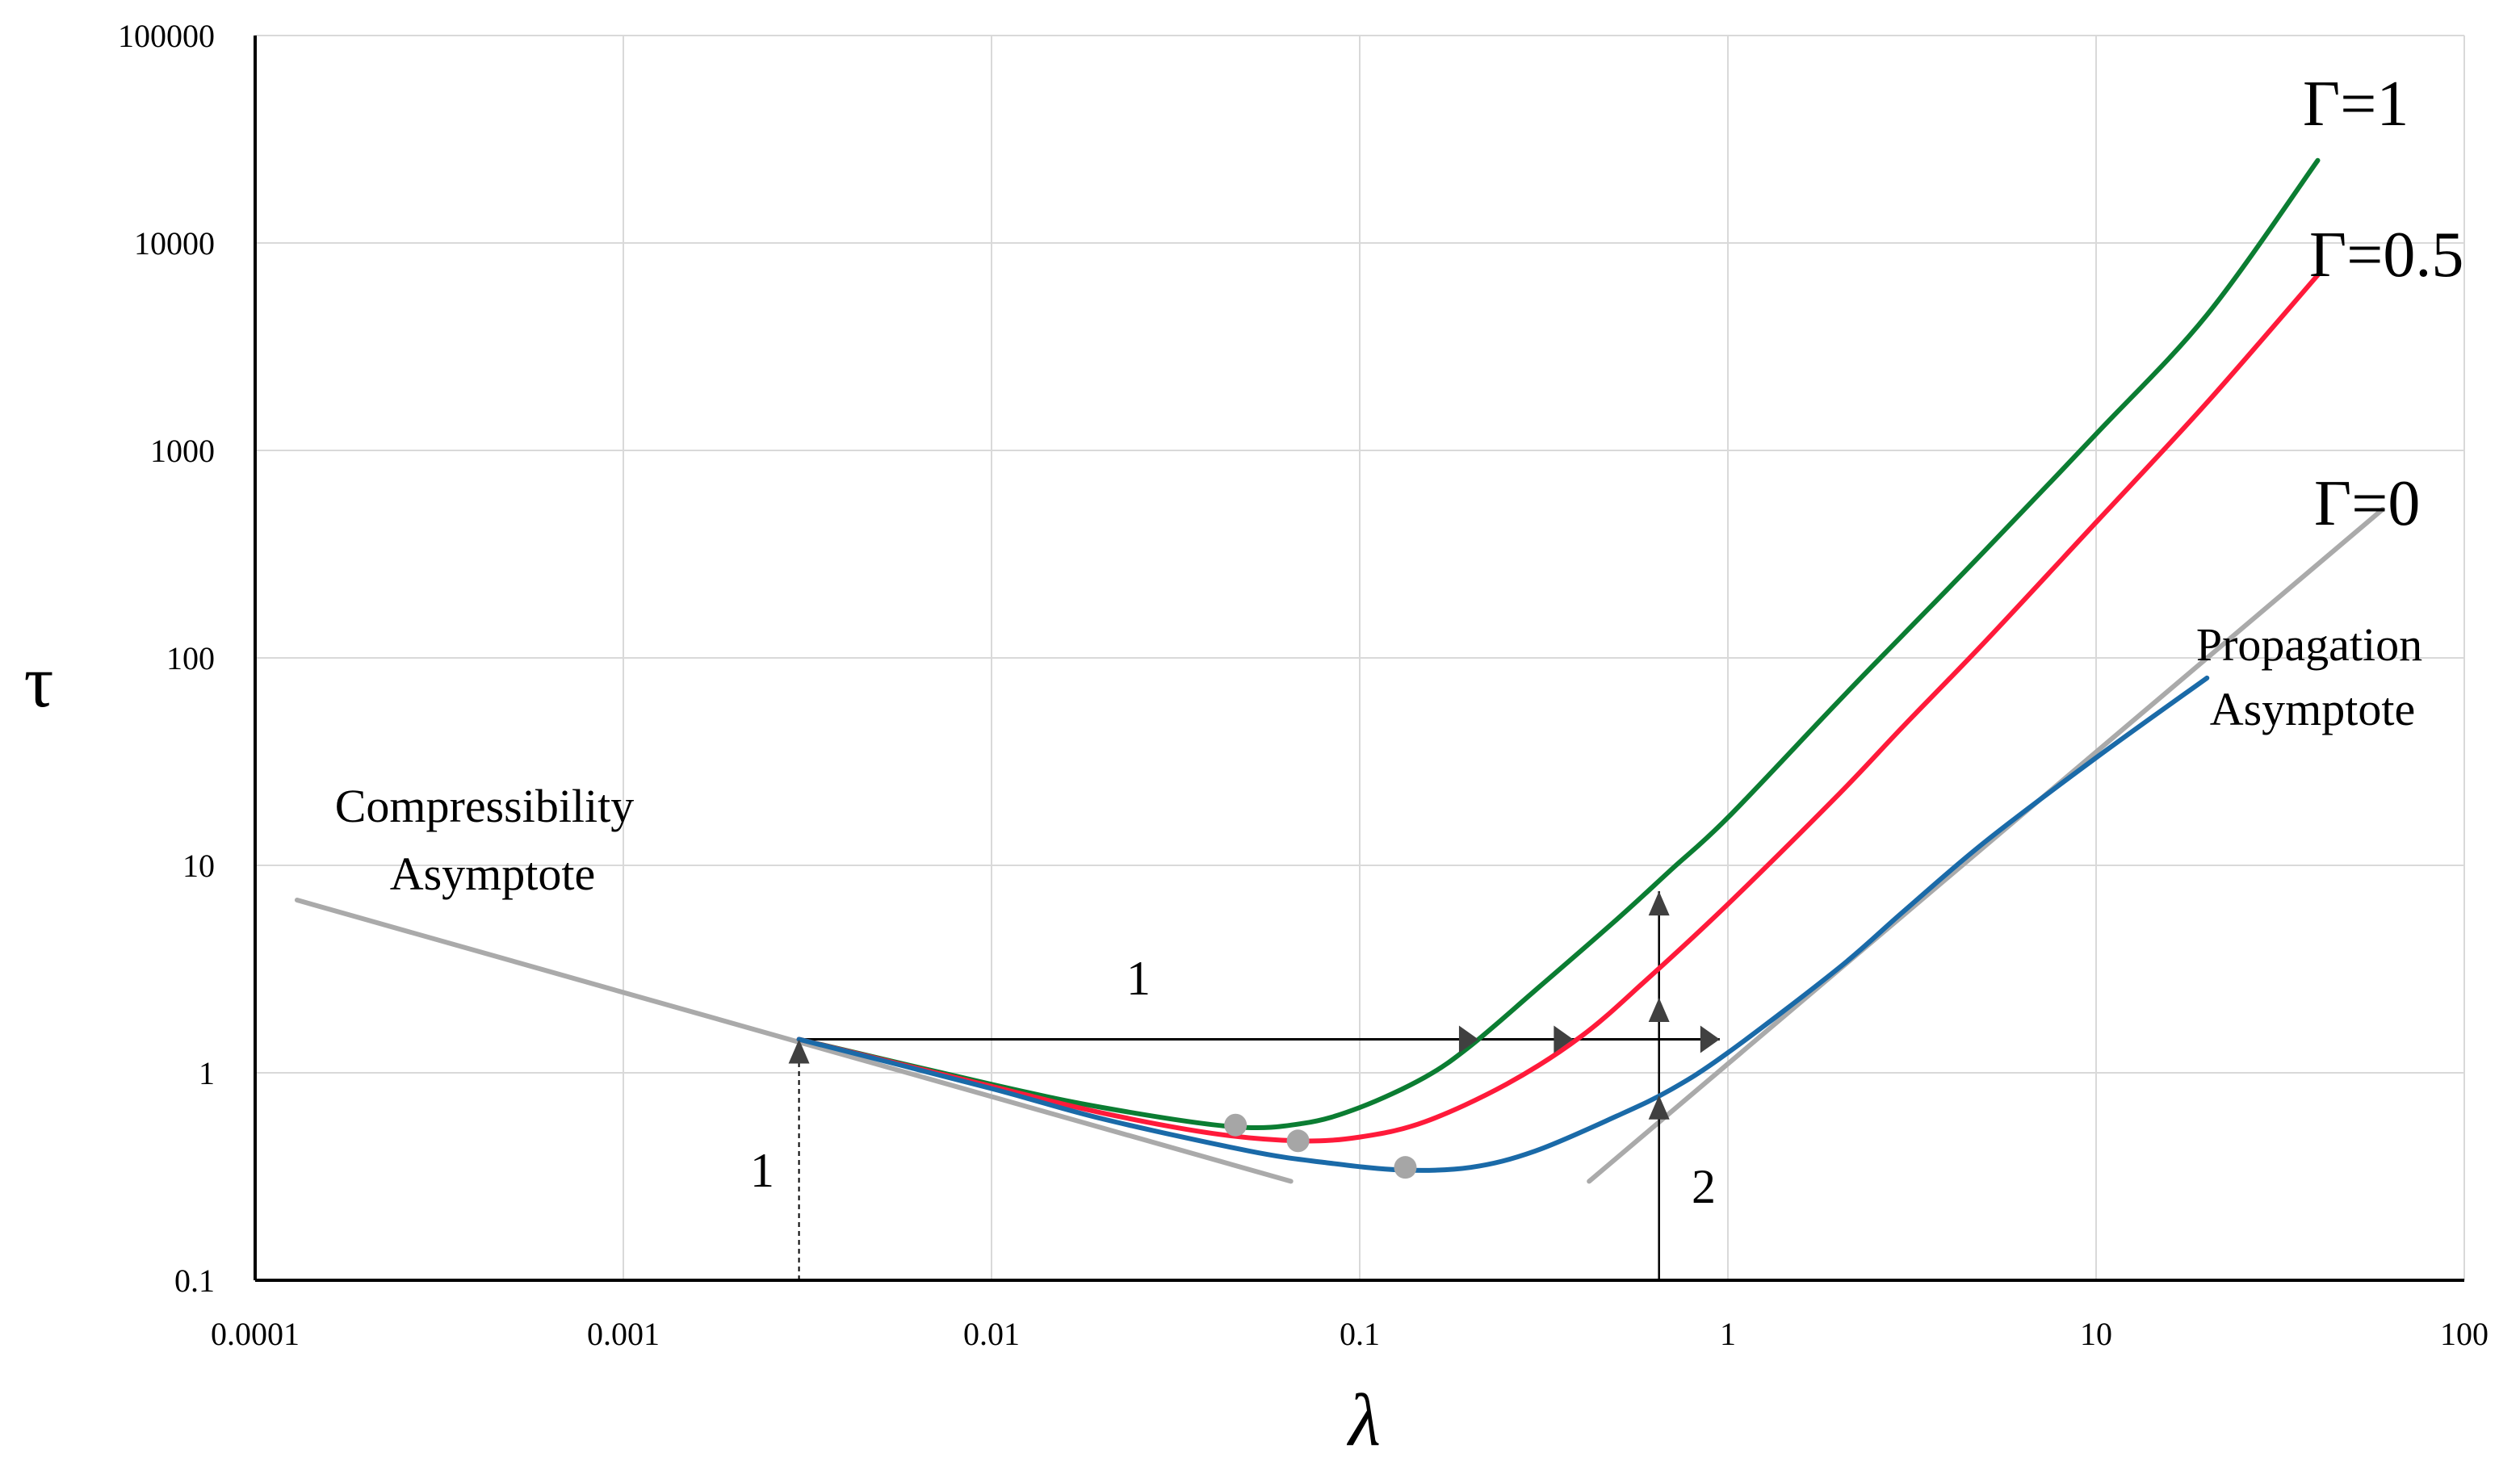 The image size is (2520, 1474). What do you see at coordinates (1363, 1420) in the screenshot?
I see `x-axis-label: λ` at bounding box center [1363, 1420].